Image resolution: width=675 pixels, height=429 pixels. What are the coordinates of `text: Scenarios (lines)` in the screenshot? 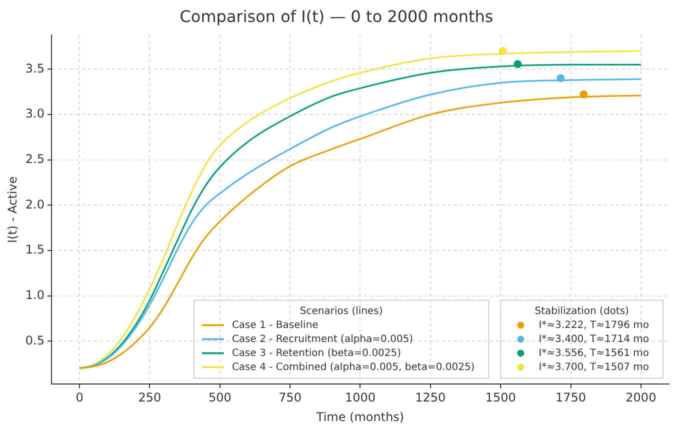 It's located at (341, 311).